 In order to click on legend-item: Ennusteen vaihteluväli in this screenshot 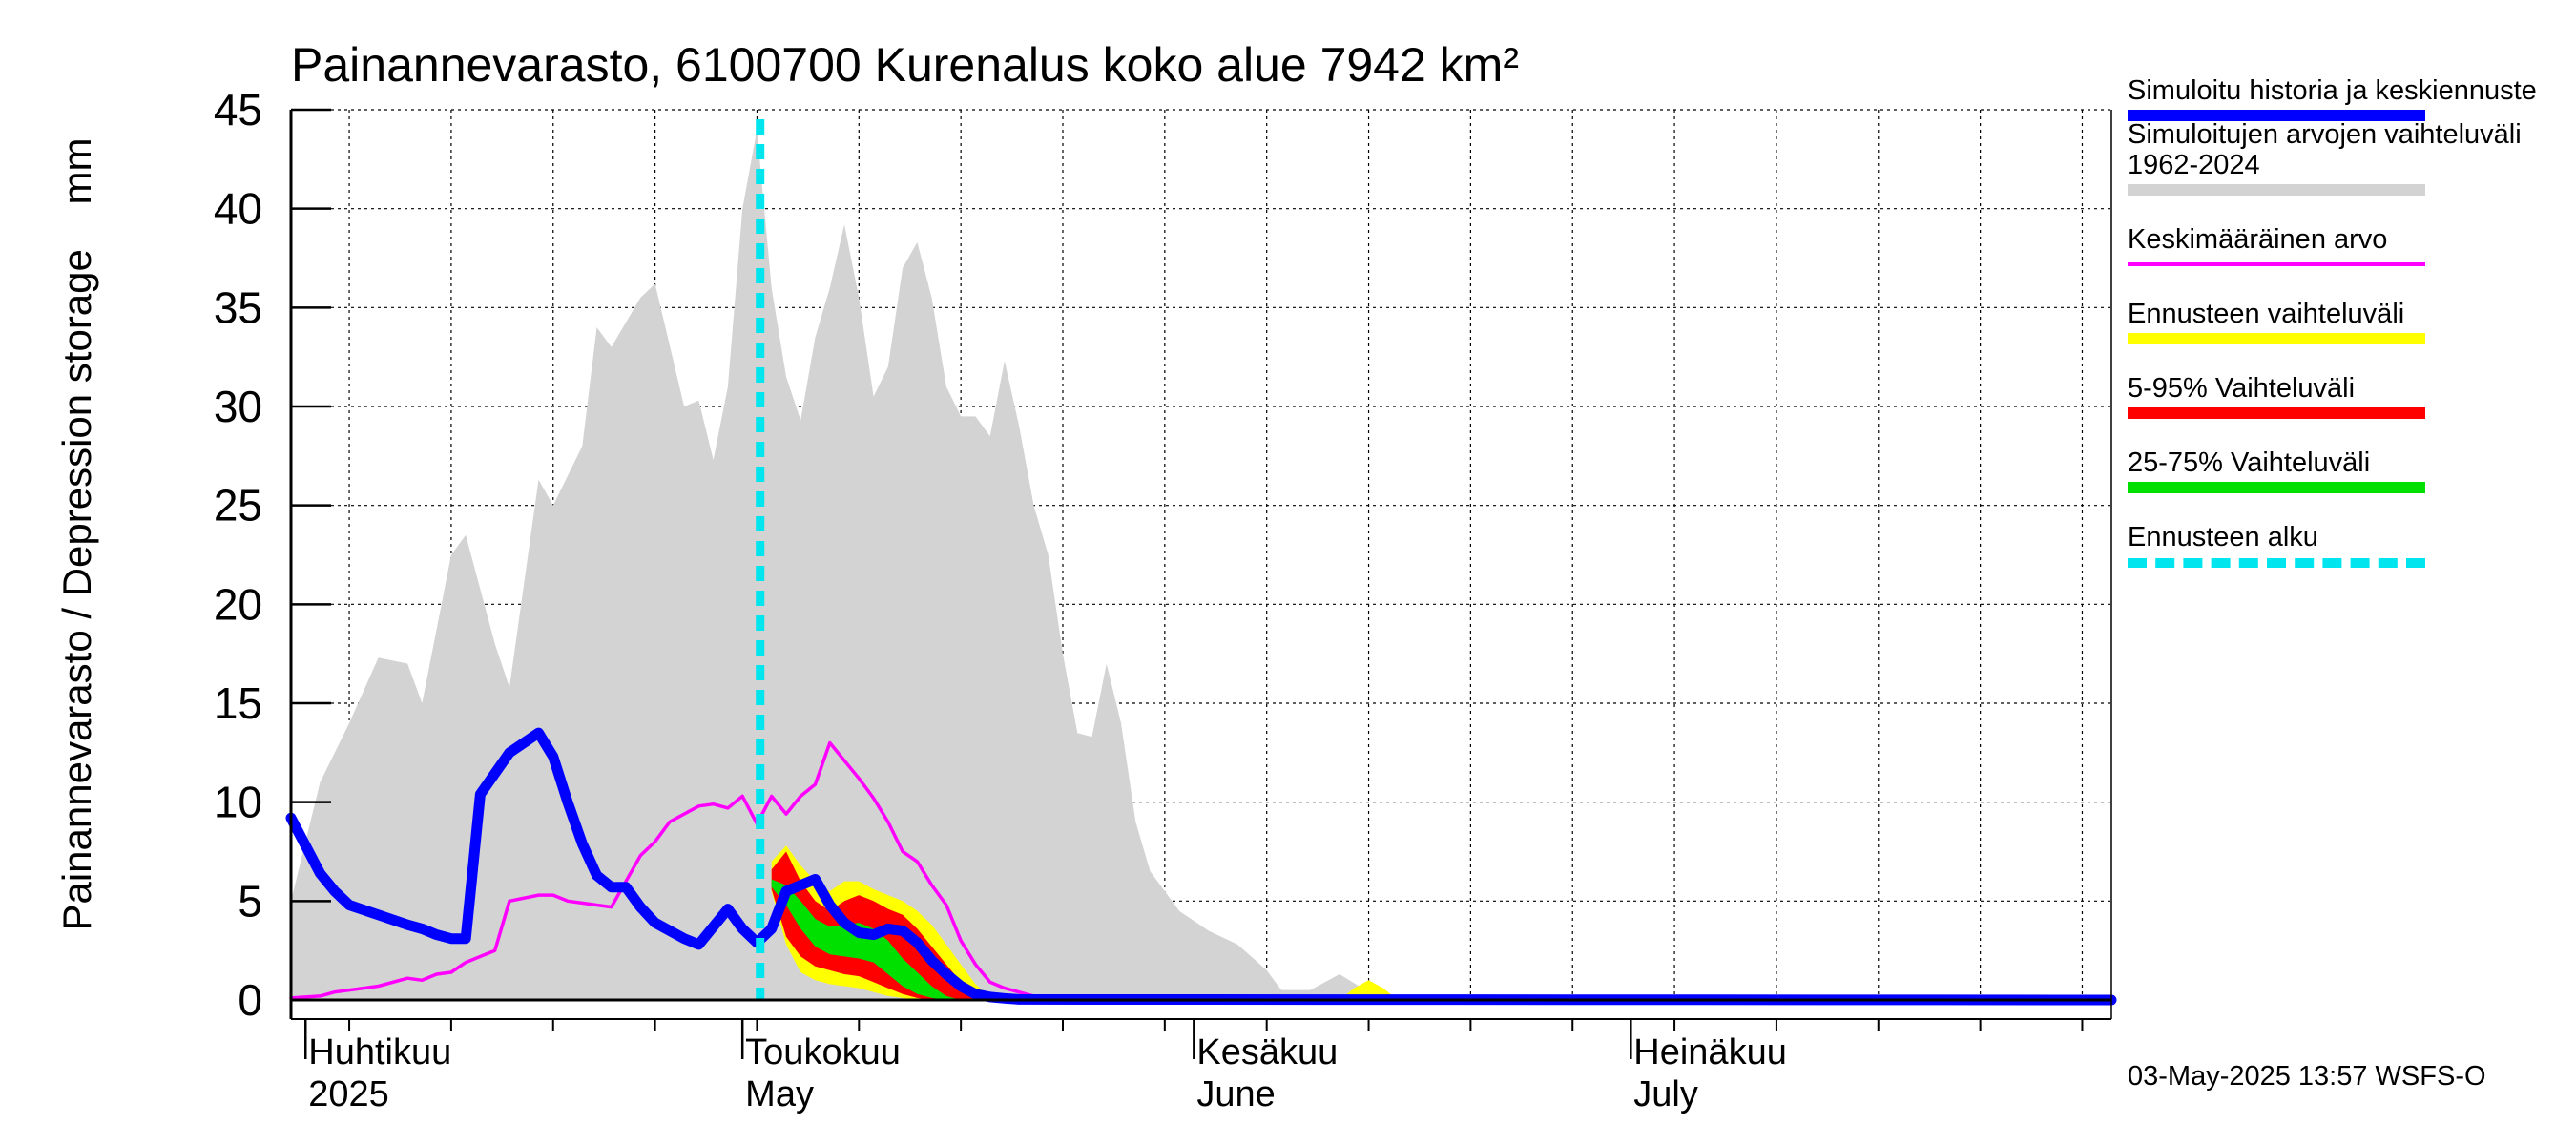, I will do `click(2337, 313)`.